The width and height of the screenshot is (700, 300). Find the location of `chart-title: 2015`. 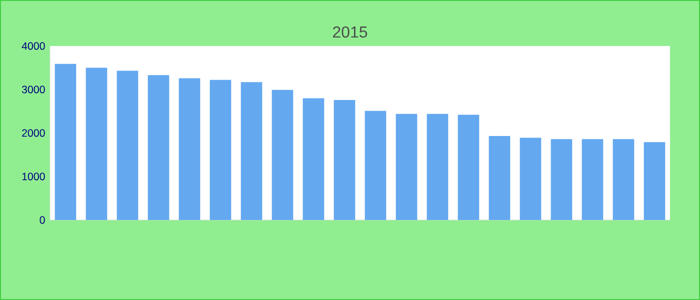

chart-title: 2015 is located at coordinates (350, 32).